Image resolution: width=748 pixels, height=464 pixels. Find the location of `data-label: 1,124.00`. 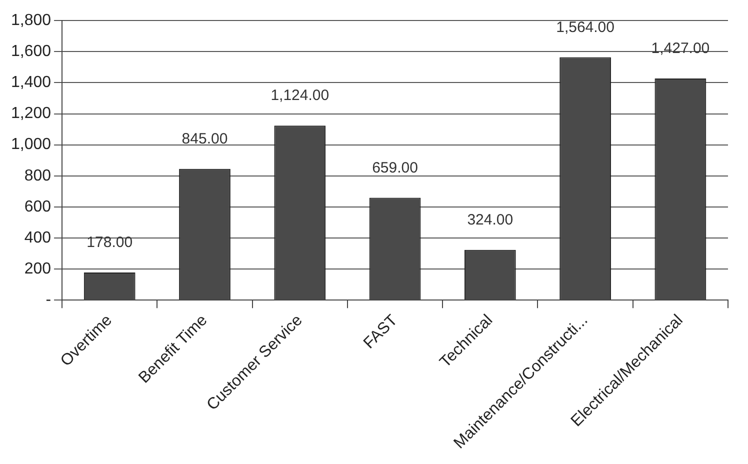

data-label: 1,124.00 is located at coordinates (300, 95).